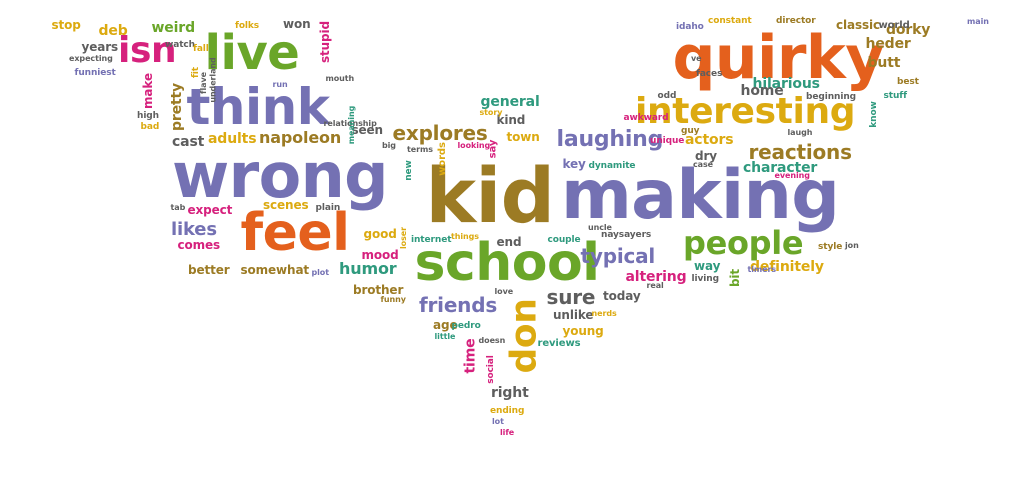  What do you see at coordinates (325, 42) in the screenshot?
I see `word-stupid: stupid` at bounding box center [325, 42].